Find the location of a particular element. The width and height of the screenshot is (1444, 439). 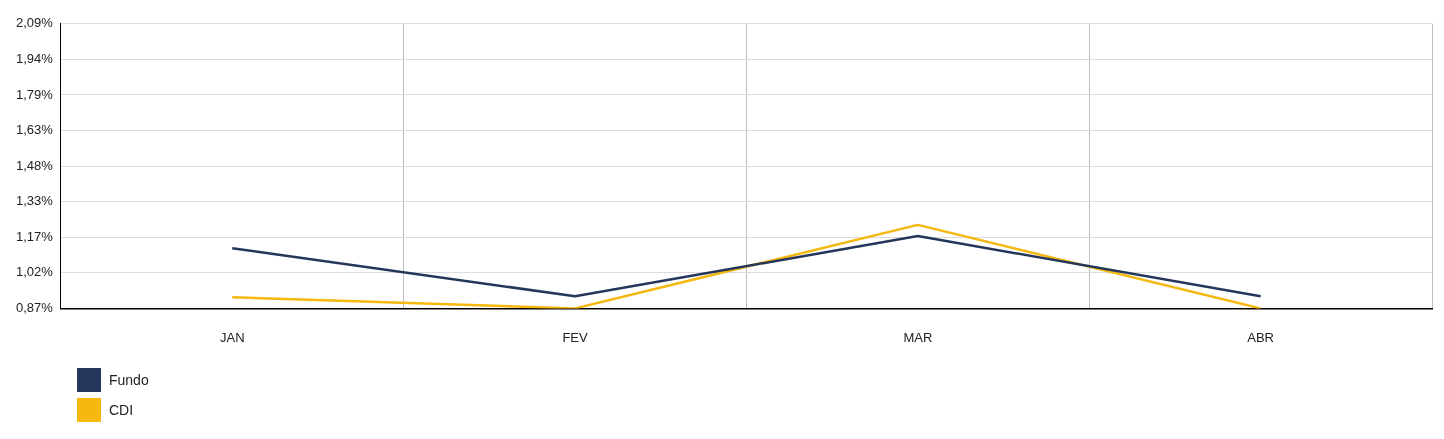

x-tick-label: FEV is located at coordinates (575, 337).